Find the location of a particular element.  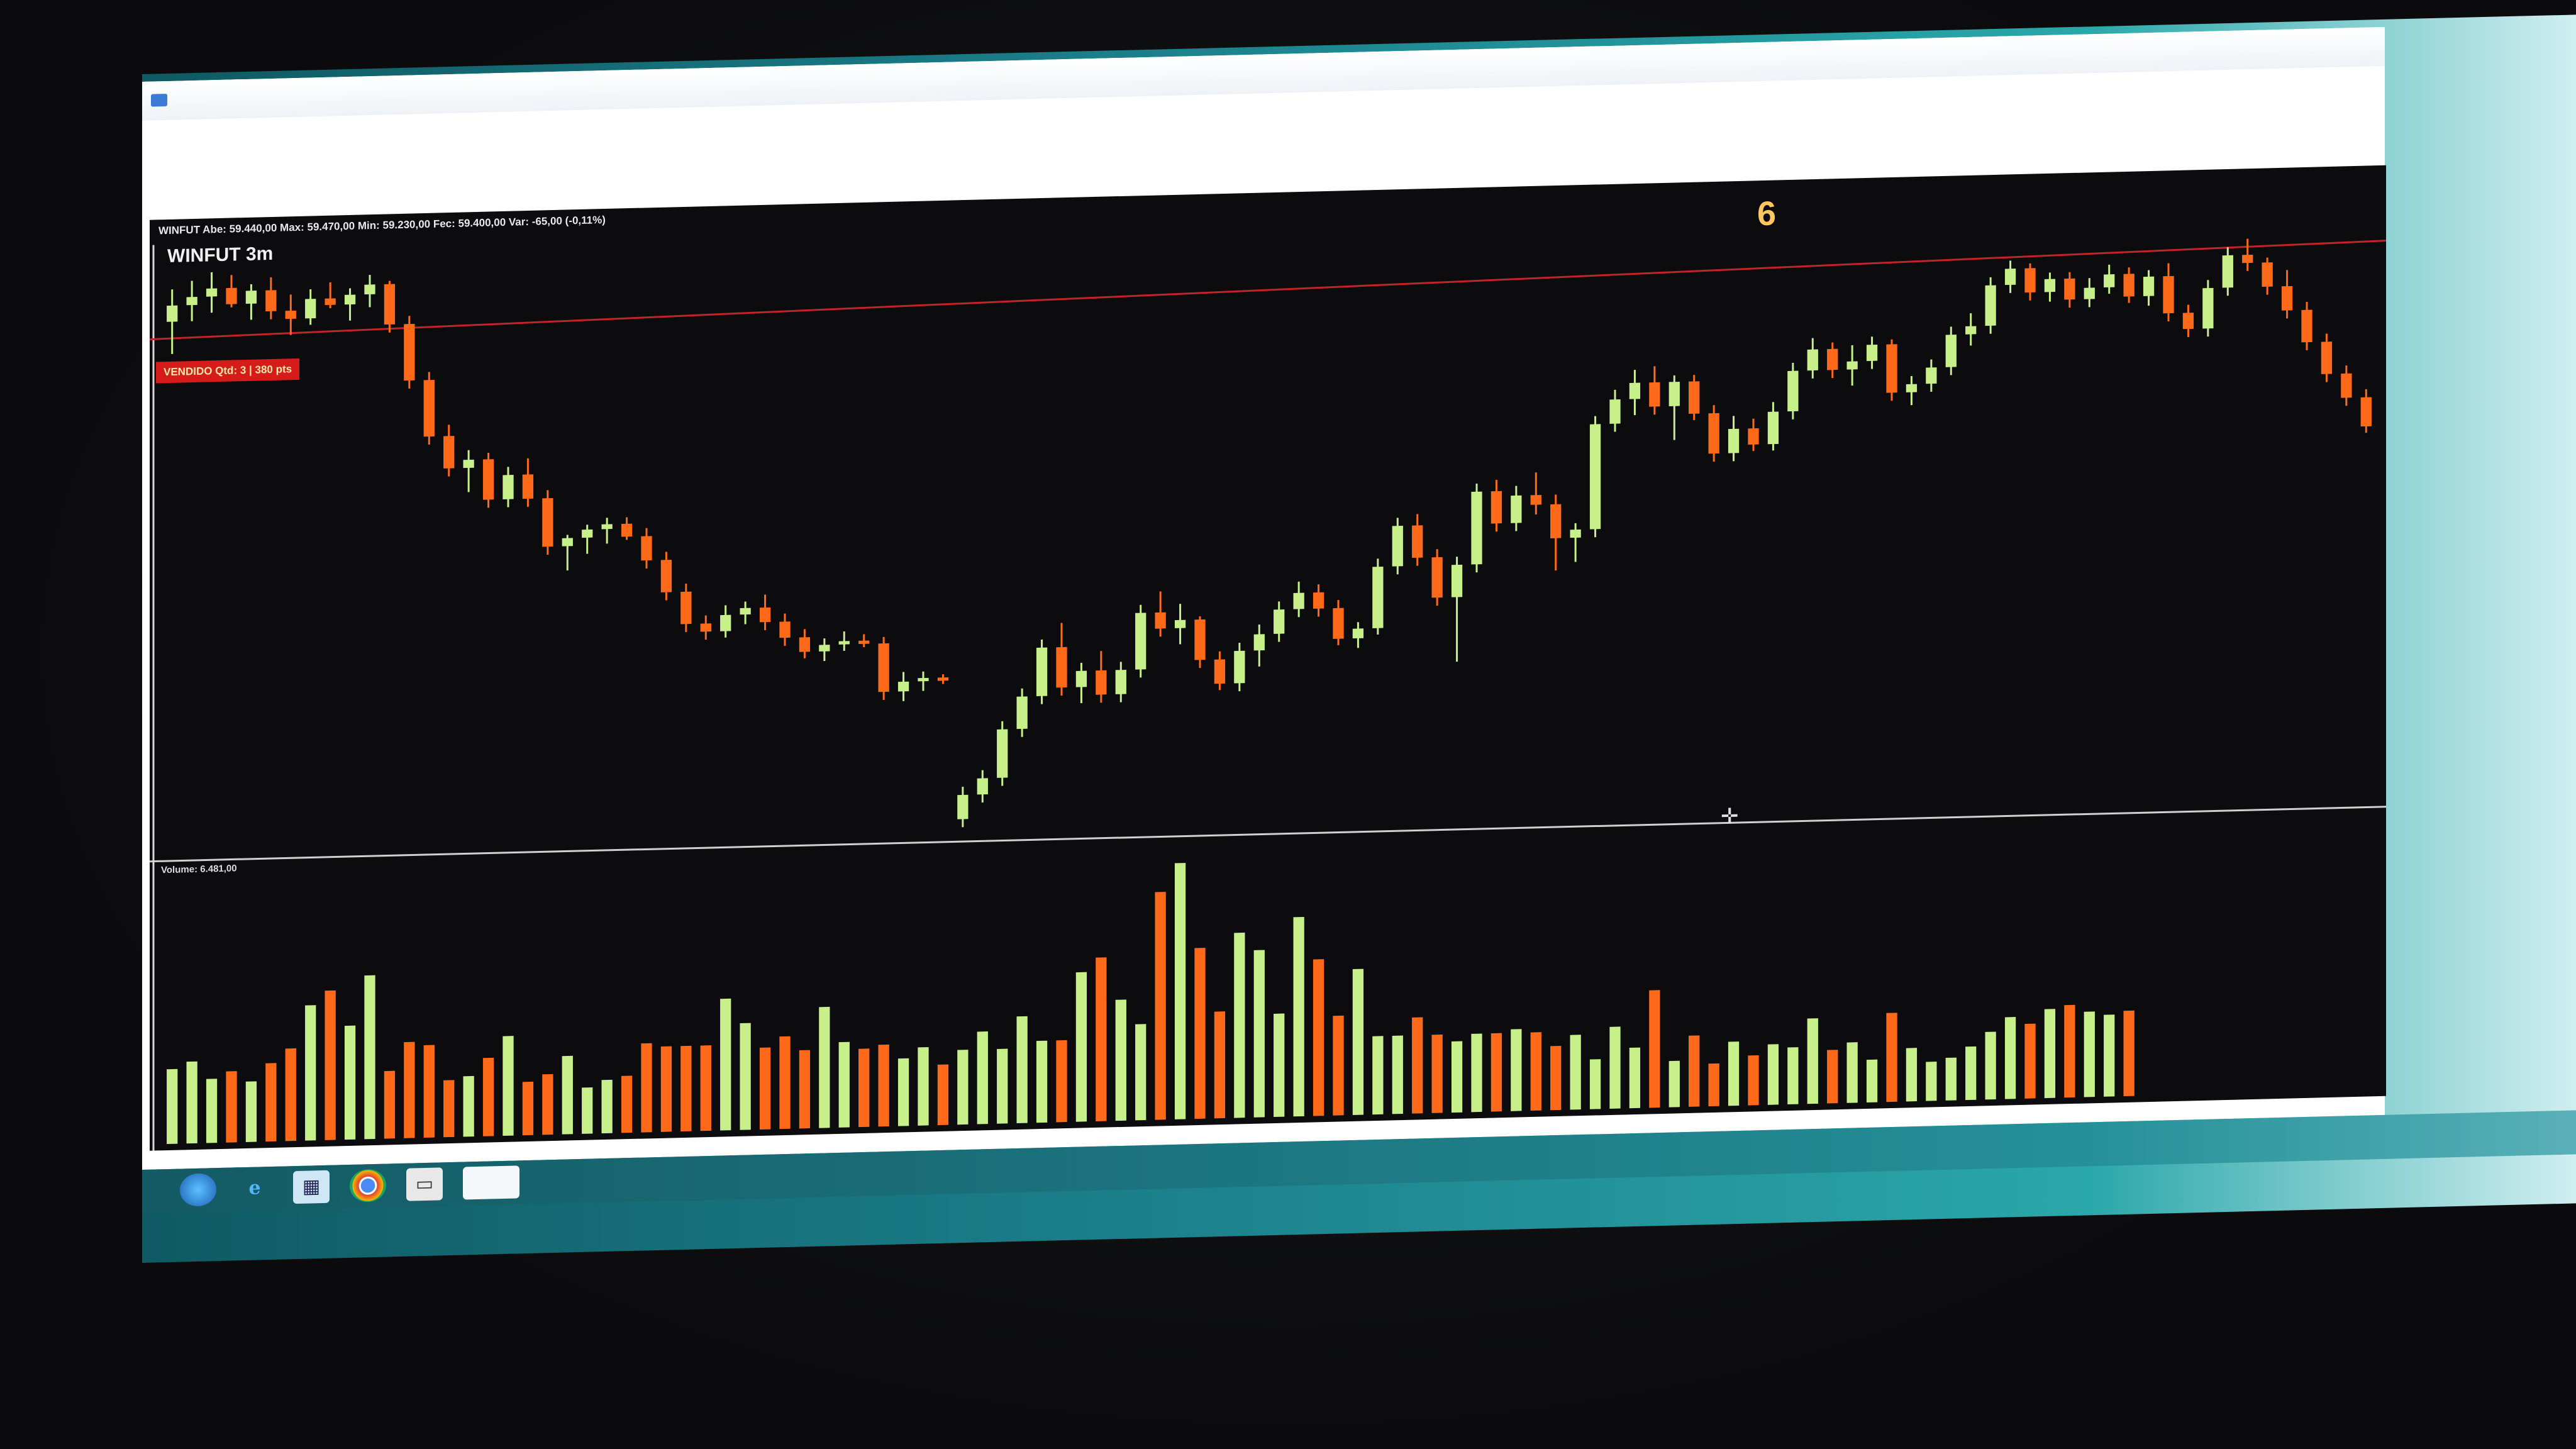

app-icon is located at coordinates (159, 100).